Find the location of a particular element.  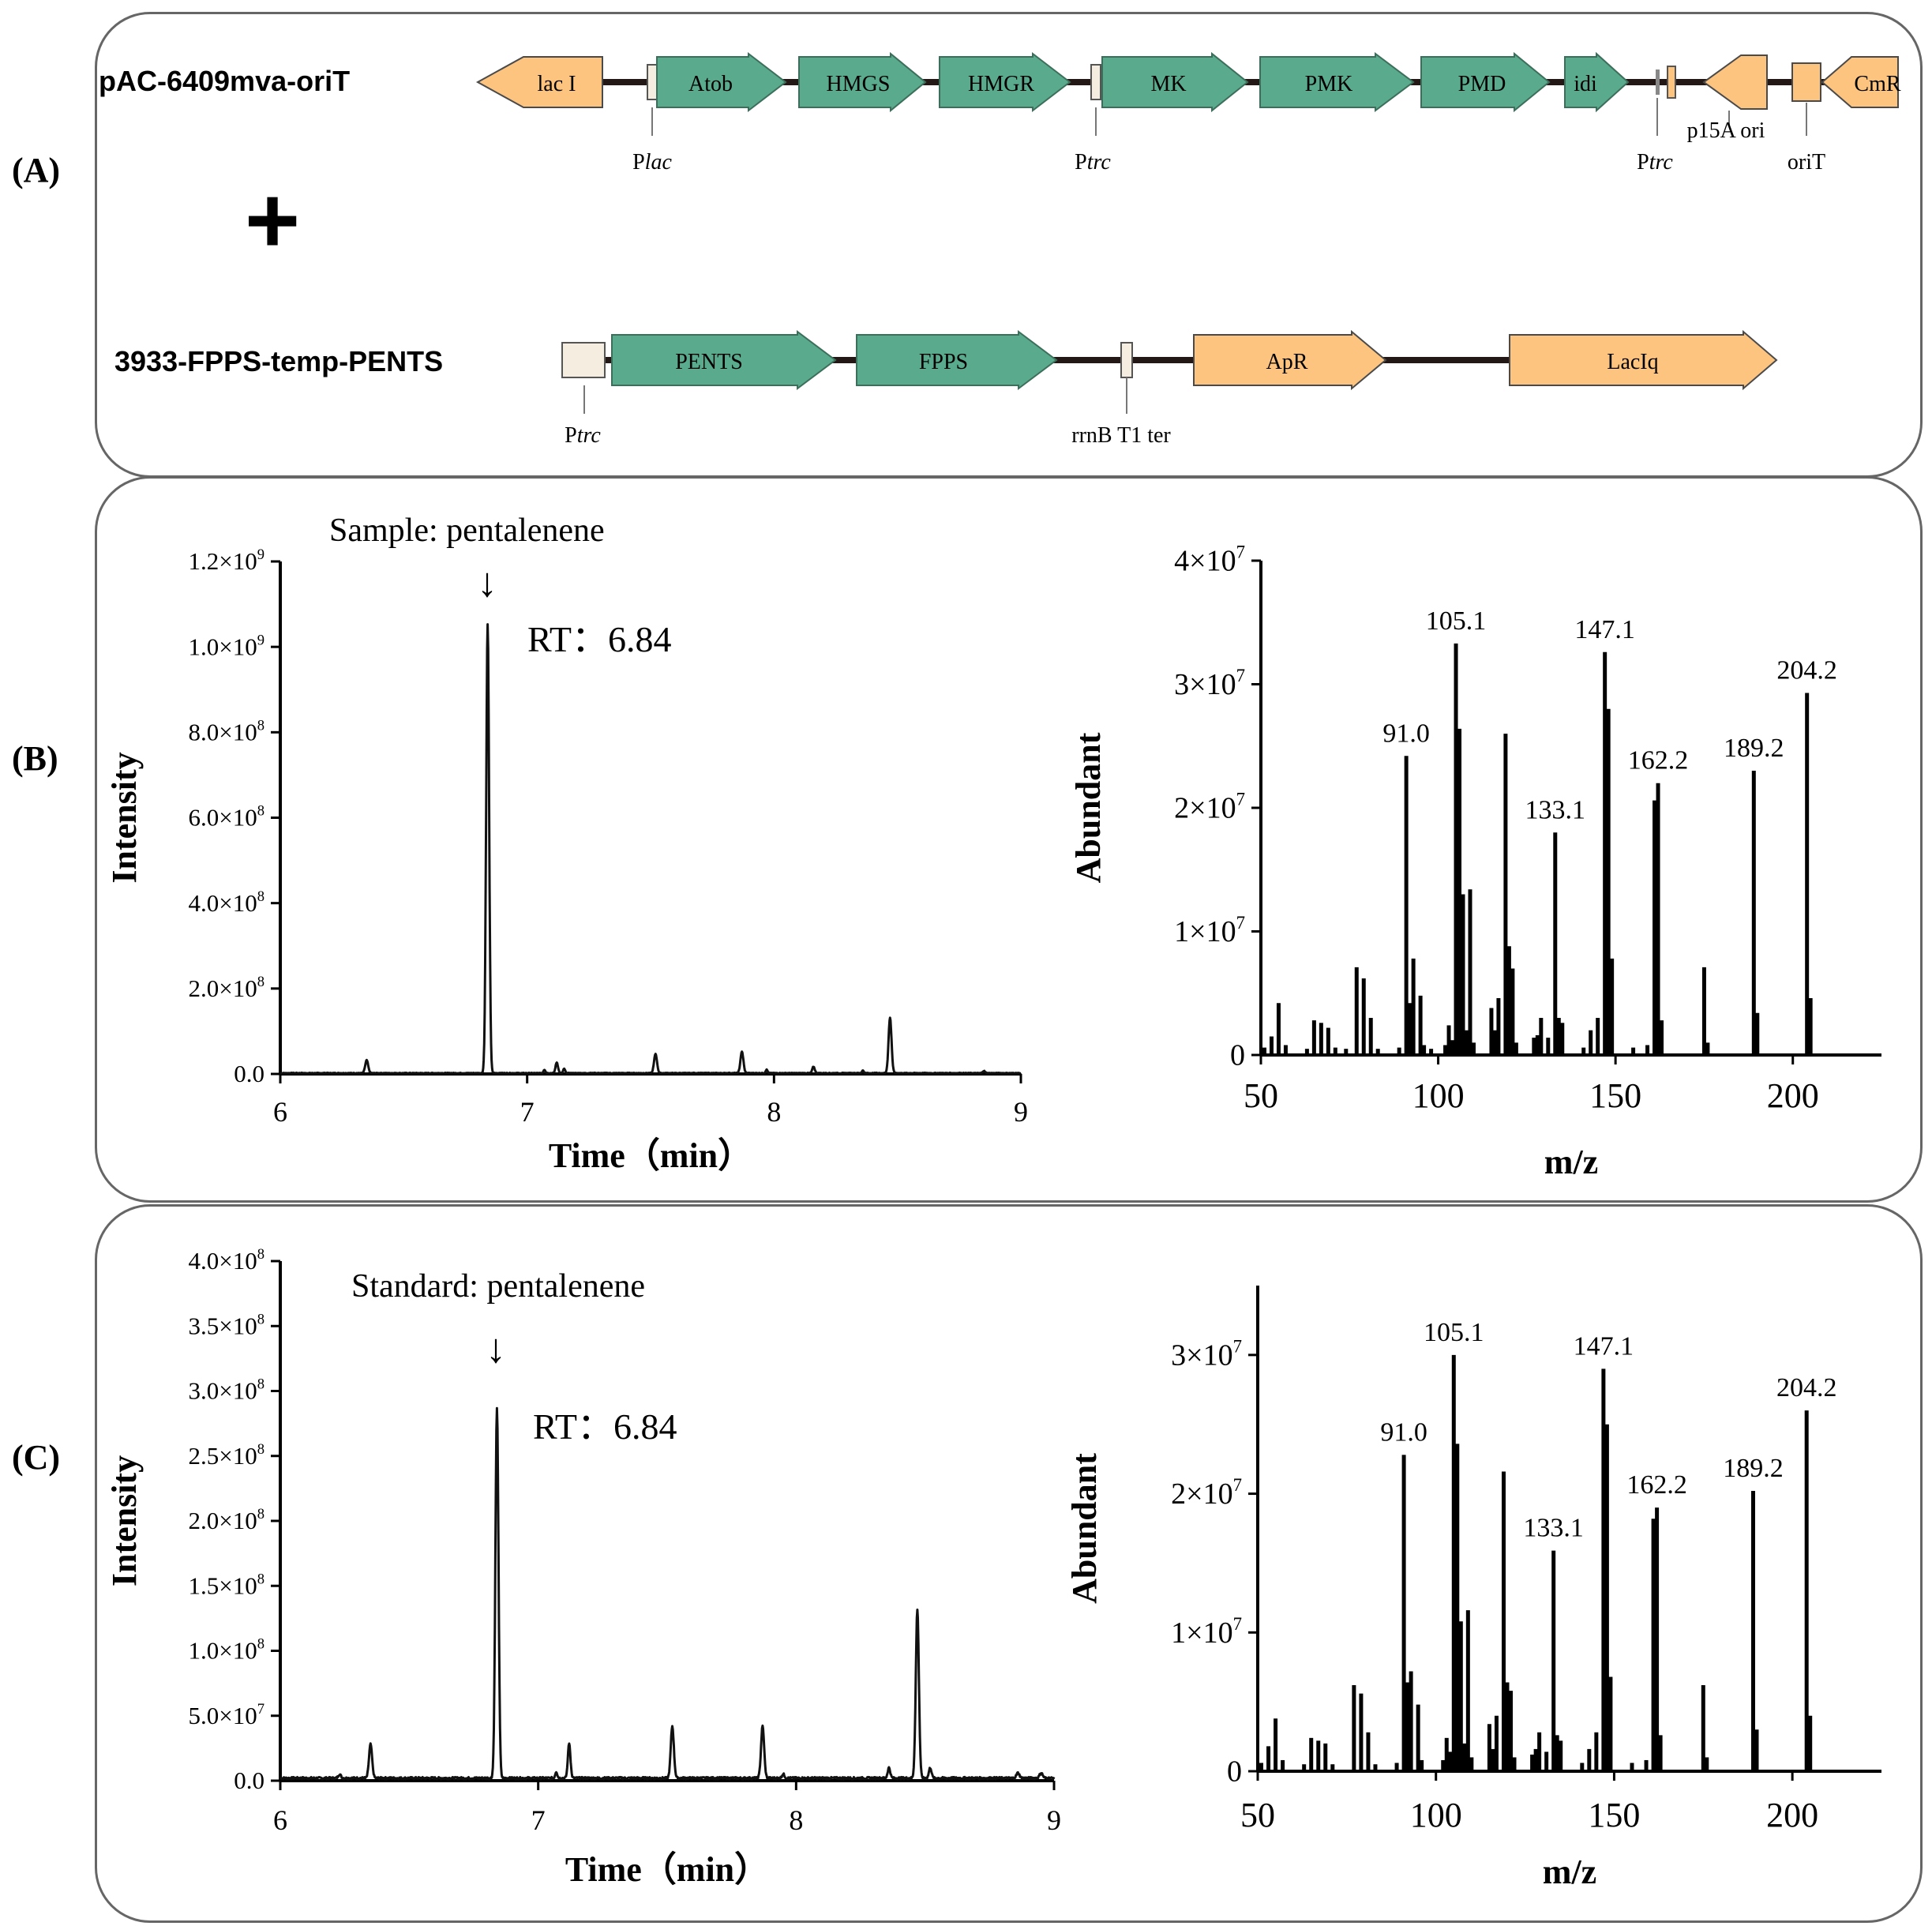

panel-label-a: (A) is located at coordinates (36, 170).